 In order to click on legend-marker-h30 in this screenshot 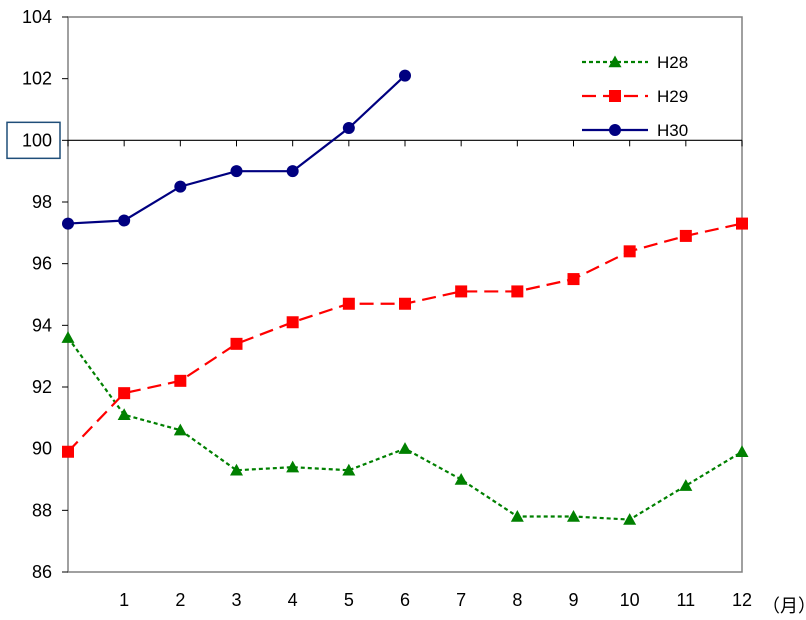, I will do `click(615, 130)`.